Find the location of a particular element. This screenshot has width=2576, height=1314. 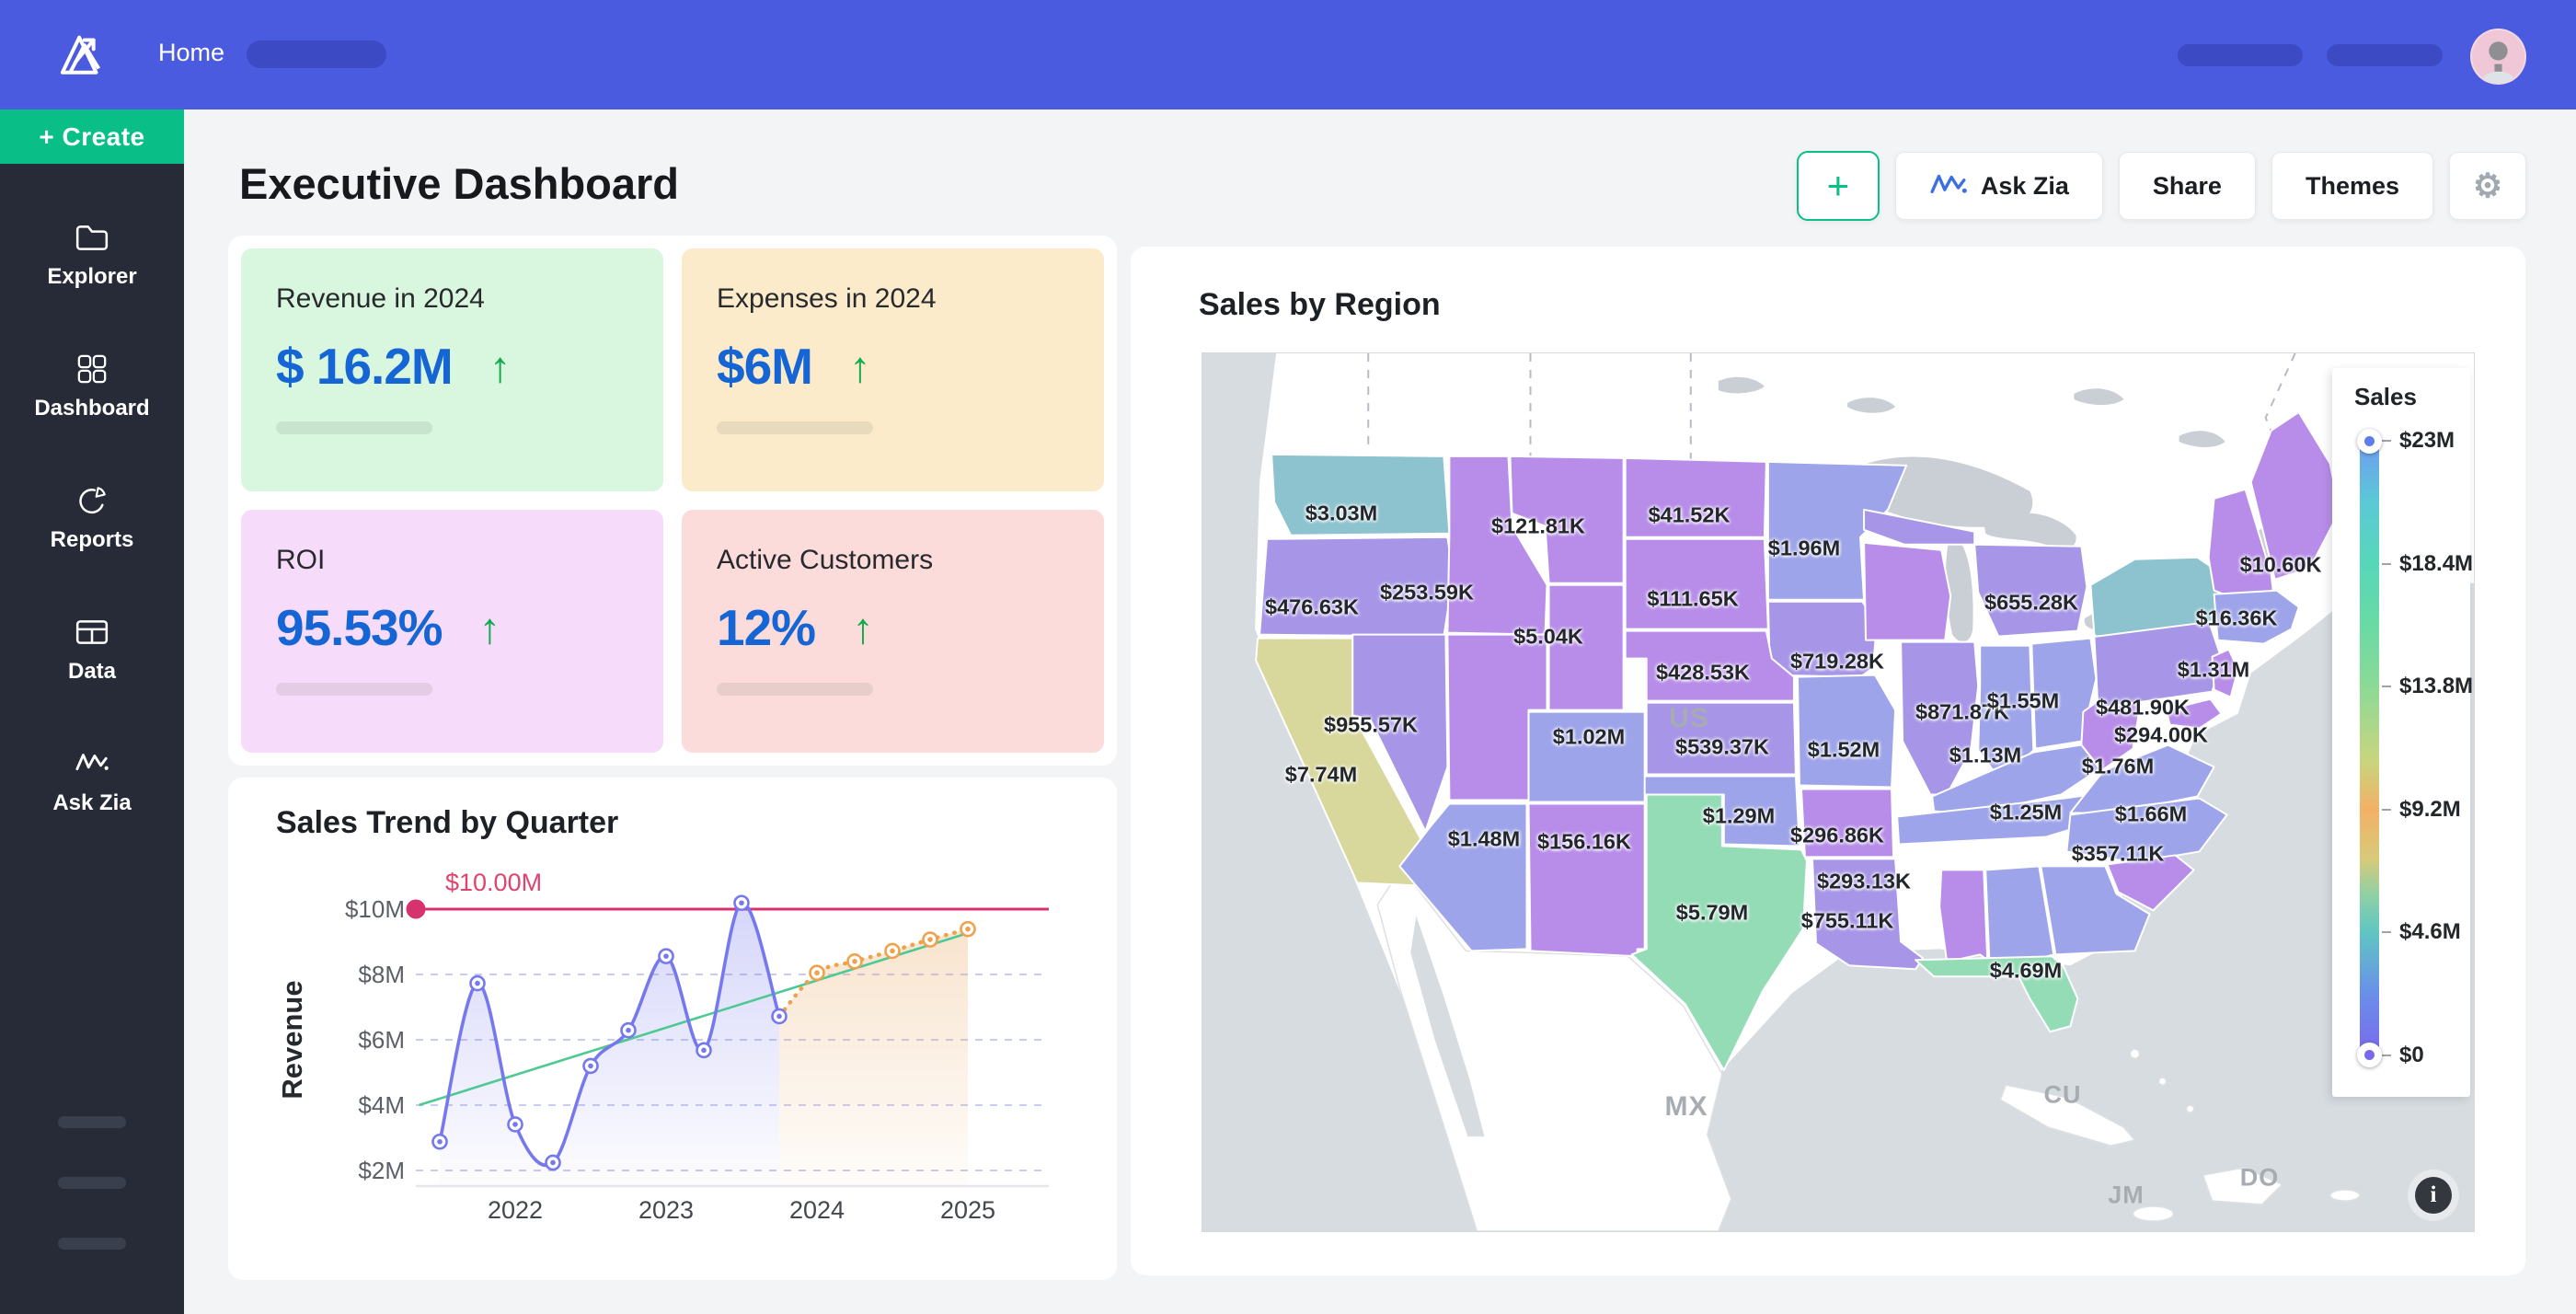

legend-tick-label: $4.6M is located at coordinates (2430, 932).